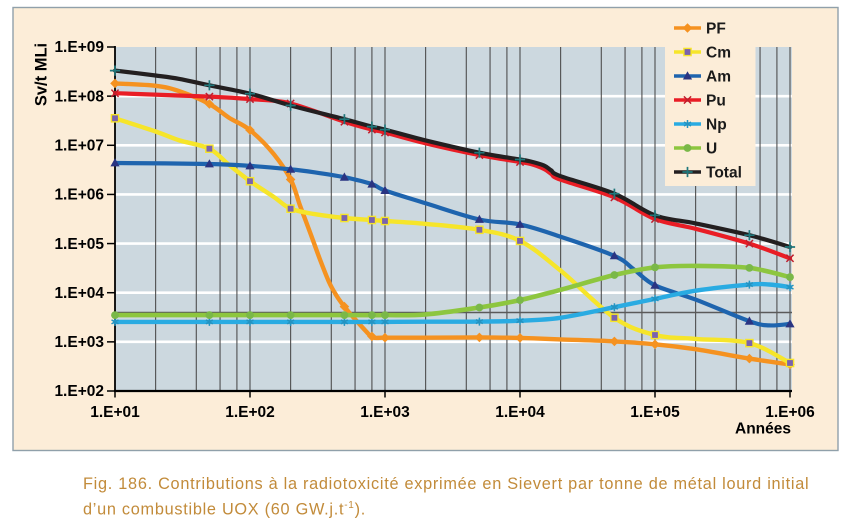 This screenshot has width=847, height=525. I want to click on svg-text: 1.E+09, so click(79, 47).